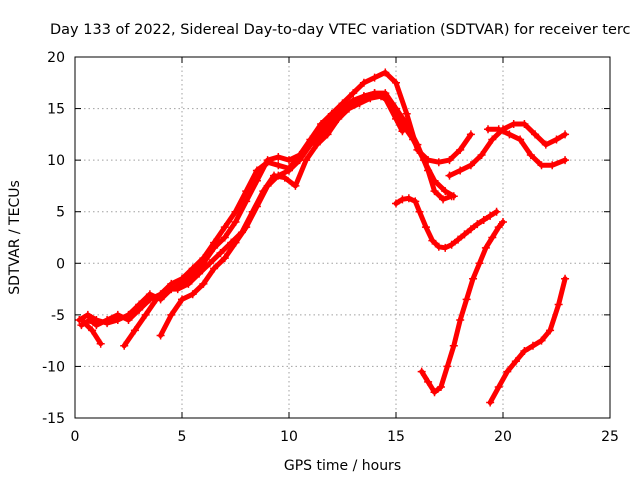 The image size is (640, 480). Describe the element at coordinates (53, 367) in the screenshot. I see `y-tick-label: -10` at that location.